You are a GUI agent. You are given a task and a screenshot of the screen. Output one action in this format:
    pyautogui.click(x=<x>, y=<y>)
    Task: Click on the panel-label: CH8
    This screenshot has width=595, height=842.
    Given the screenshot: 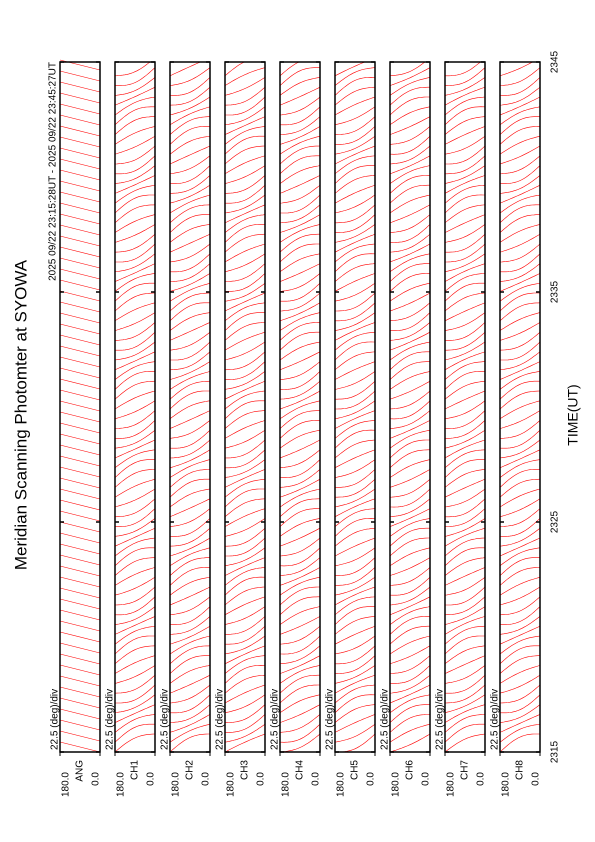 What is the action you would take?
    pyautogui.click(x=520, y=770)
    